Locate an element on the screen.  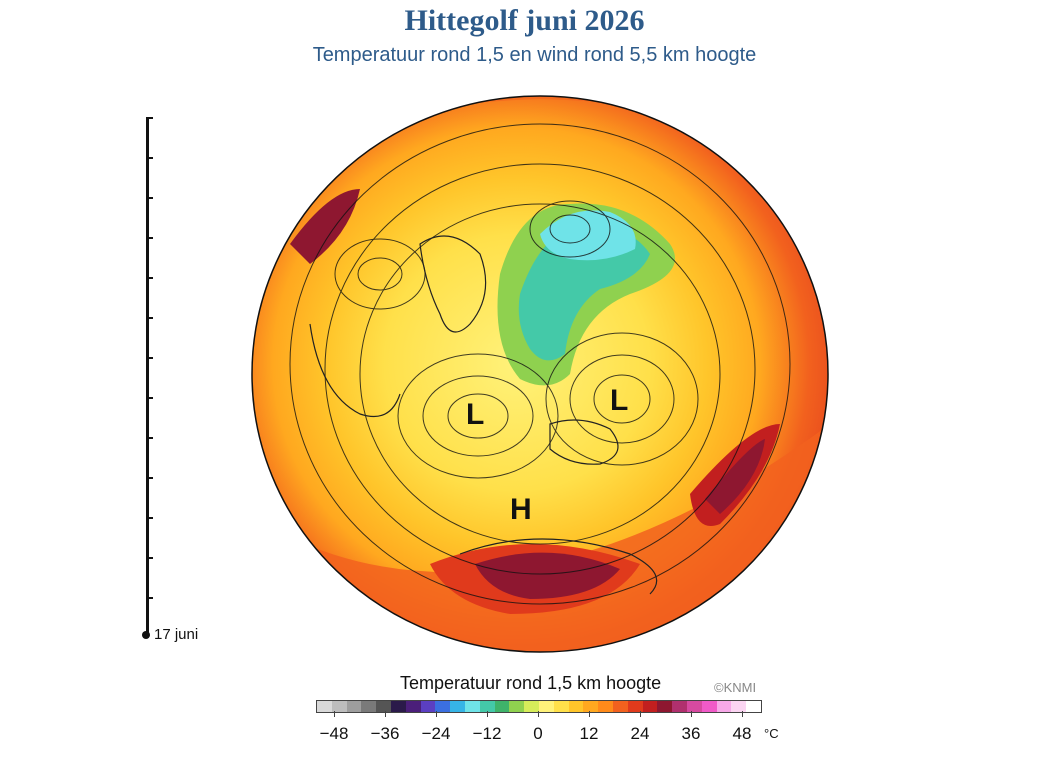
colorbar-tick-label: 12 is located at coordinates (589, 733).